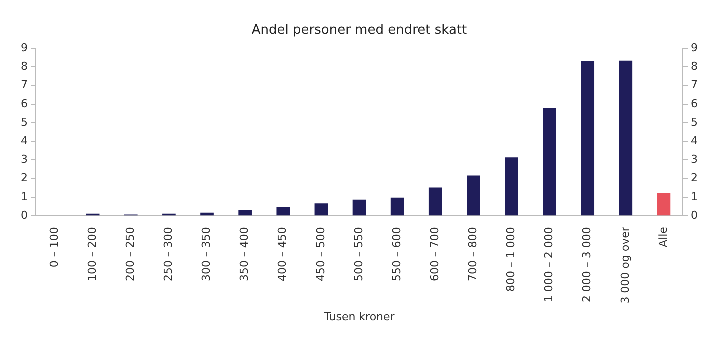 The height and width of the screenshot is (341, 719). What do you see at coordinates (24, 67) in the screenshot?
I see `y-tick-label: 8` at bounding box center [24, 67].